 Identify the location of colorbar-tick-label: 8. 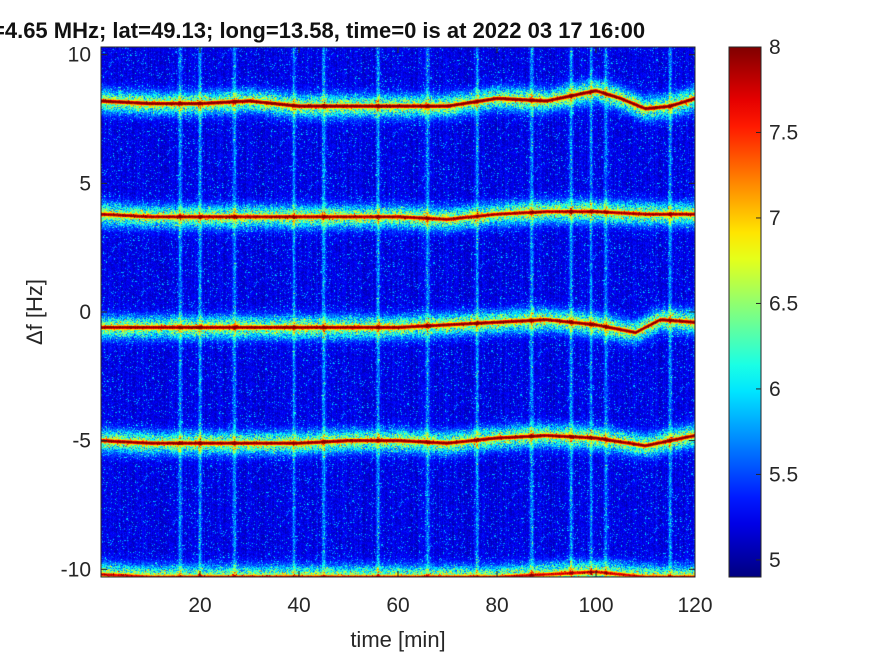
(775, 47).